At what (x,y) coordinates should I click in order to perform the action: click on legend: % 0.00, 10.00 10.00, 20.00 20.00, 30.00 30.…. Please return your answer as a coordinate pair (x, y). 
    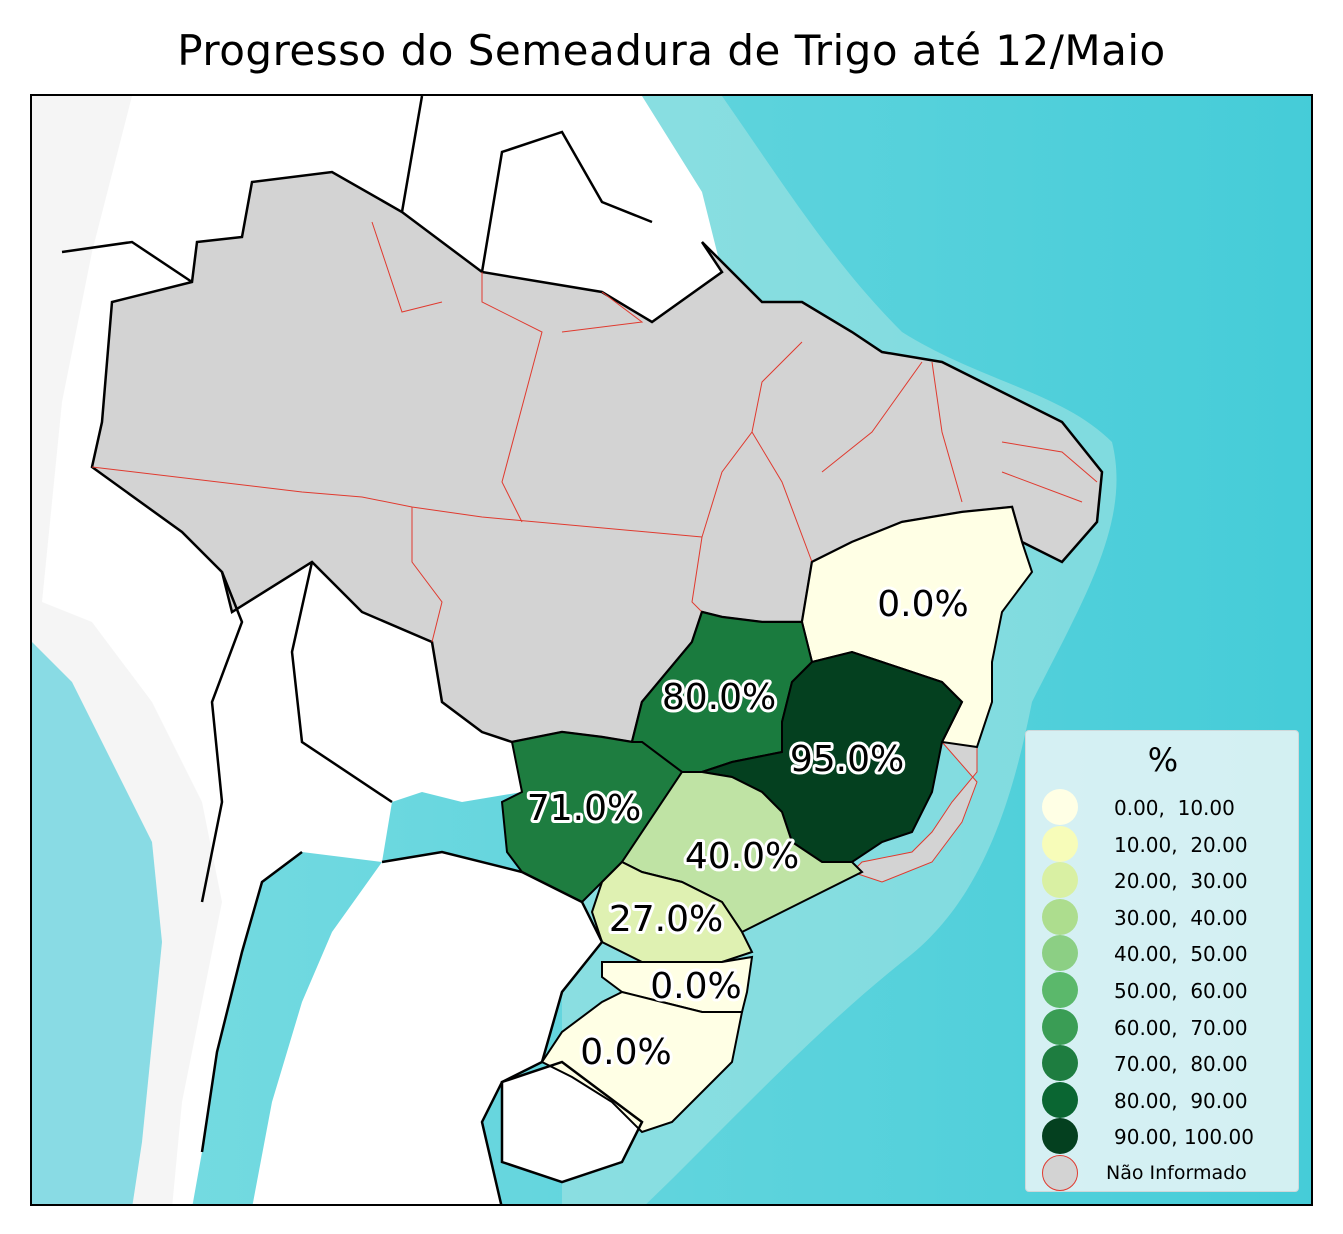
    Looking at the image, I should click on (1162, 961).